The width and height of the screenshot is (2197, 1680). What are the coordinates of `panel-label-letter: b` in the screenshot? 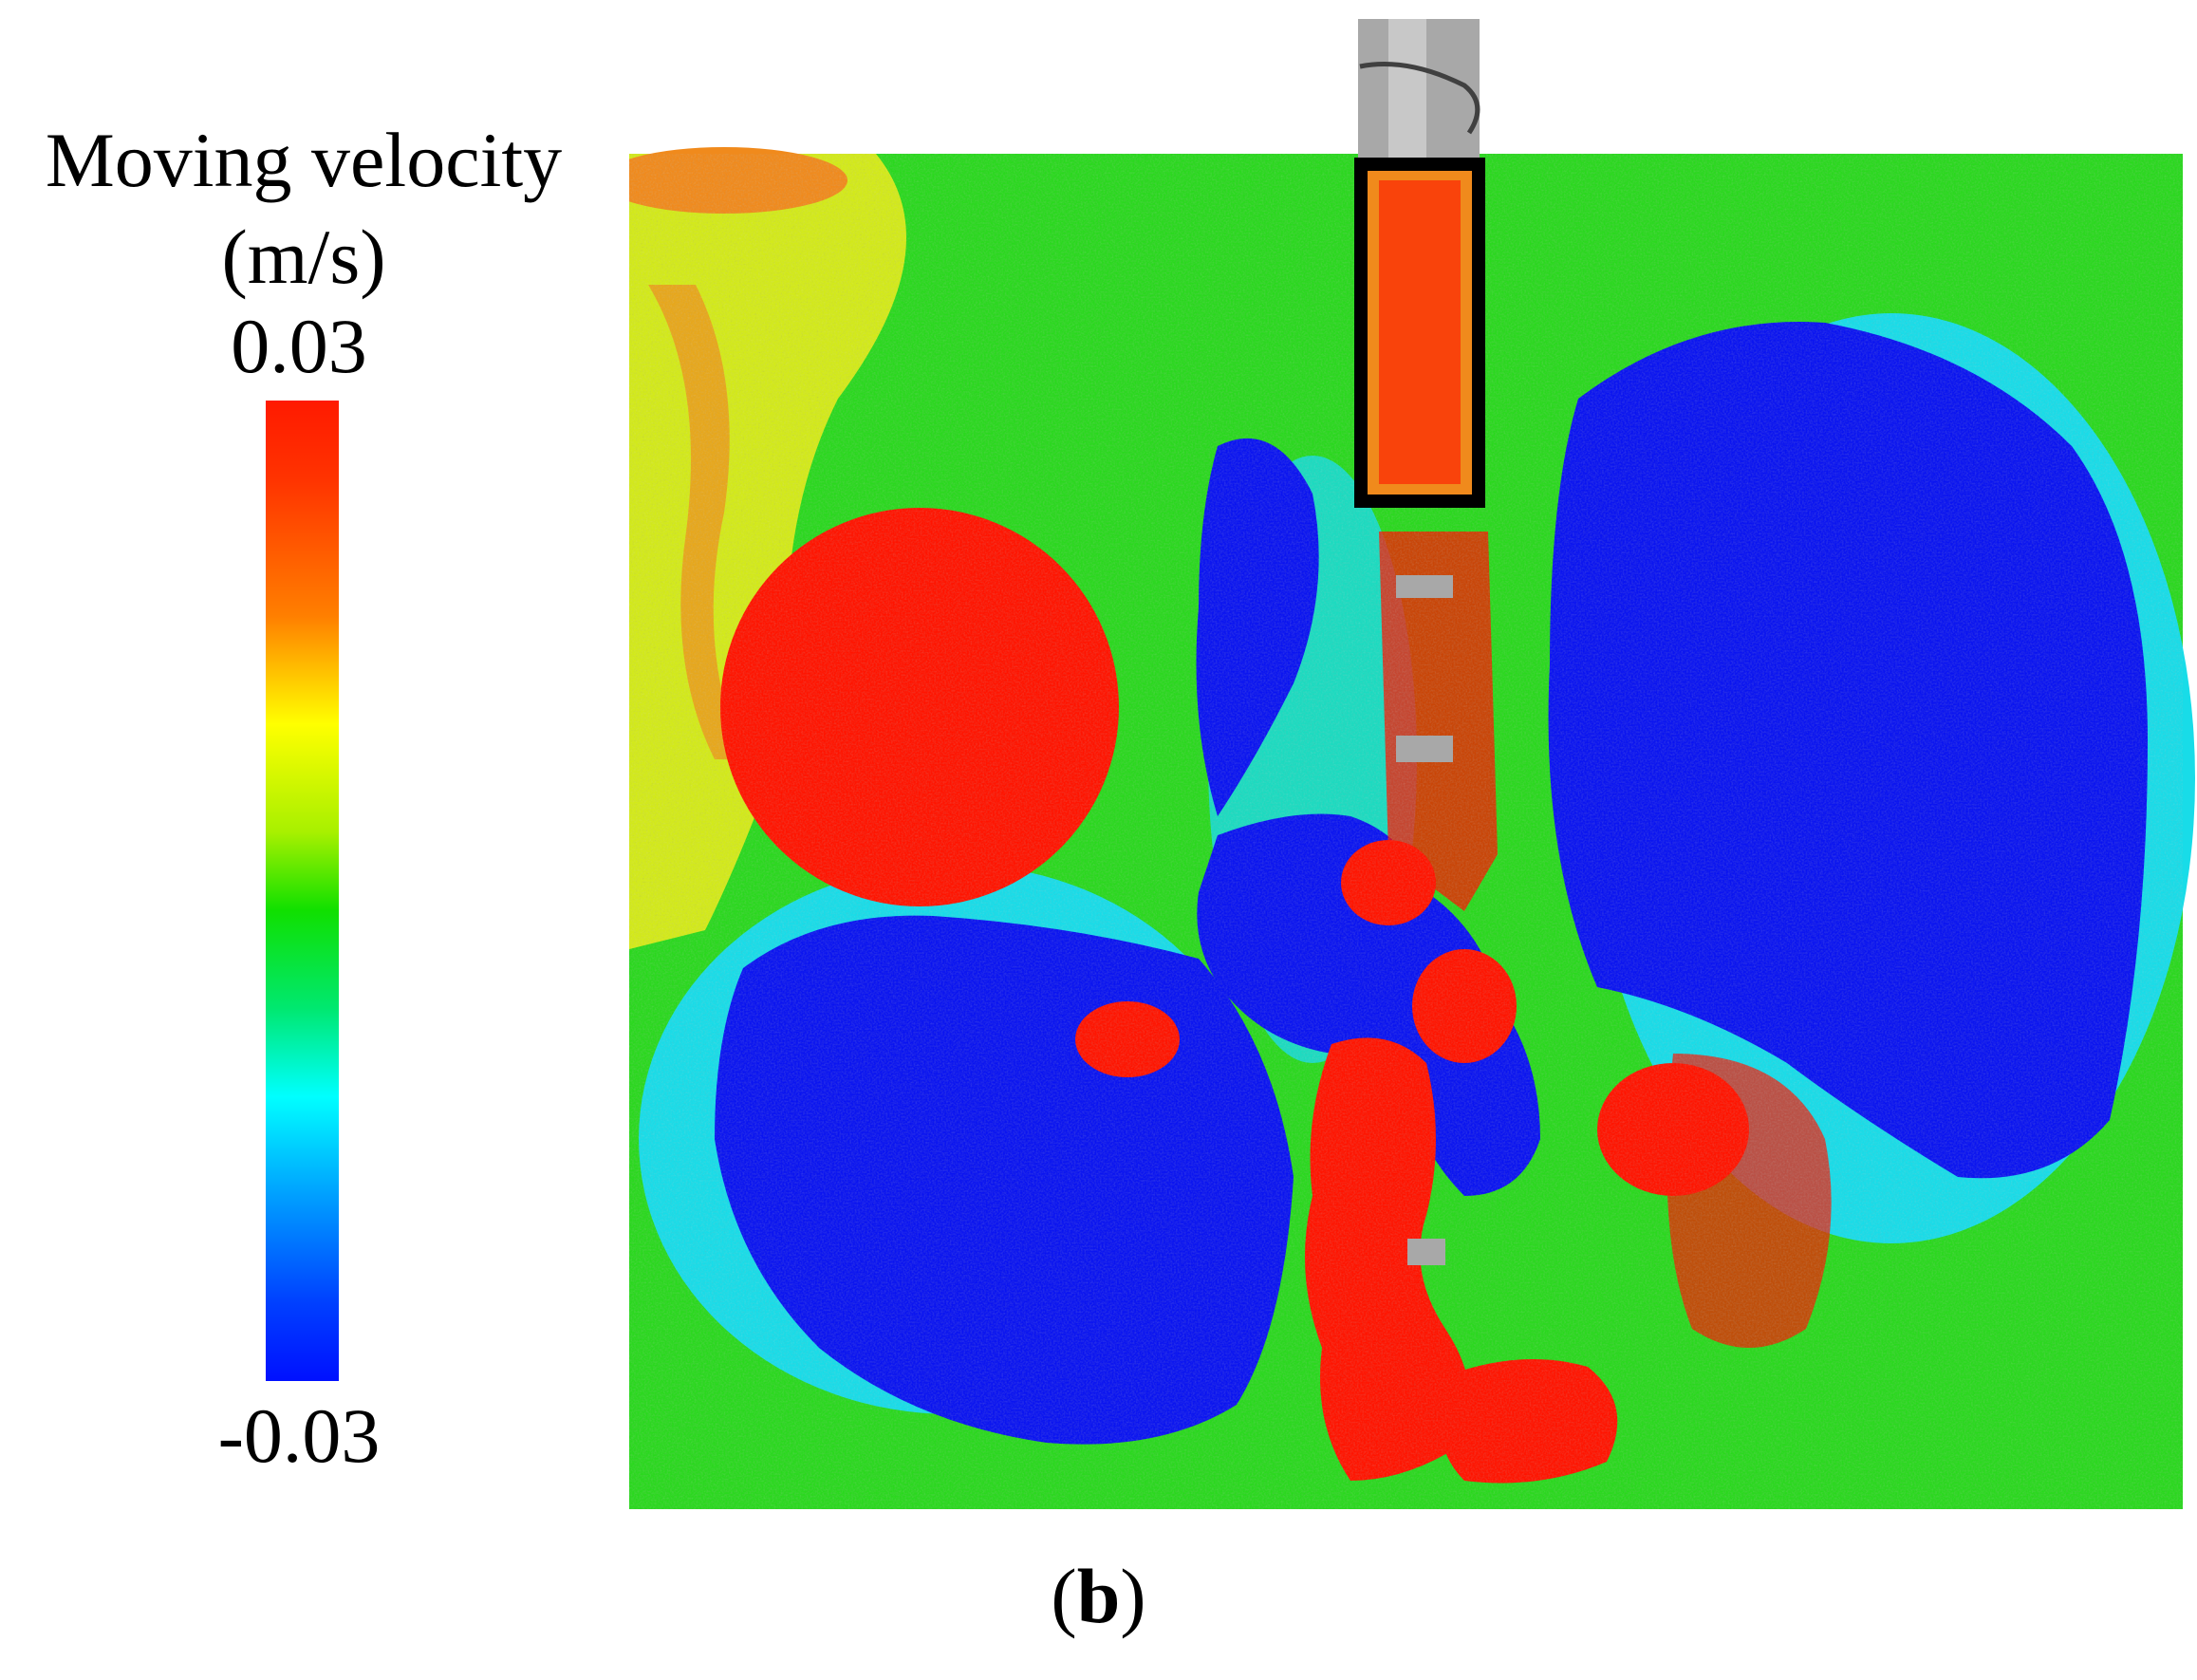 It's located at (1098, 1596).